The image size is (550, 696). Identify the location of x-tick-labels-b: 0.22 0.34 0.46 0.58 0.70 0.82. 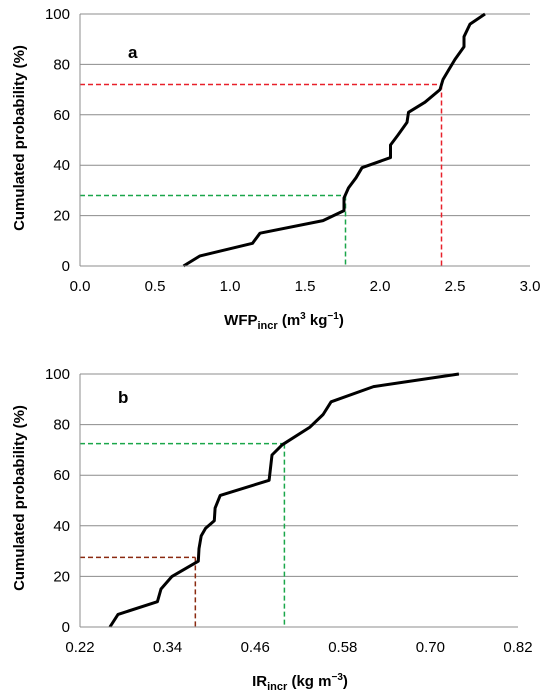
(298, 647).